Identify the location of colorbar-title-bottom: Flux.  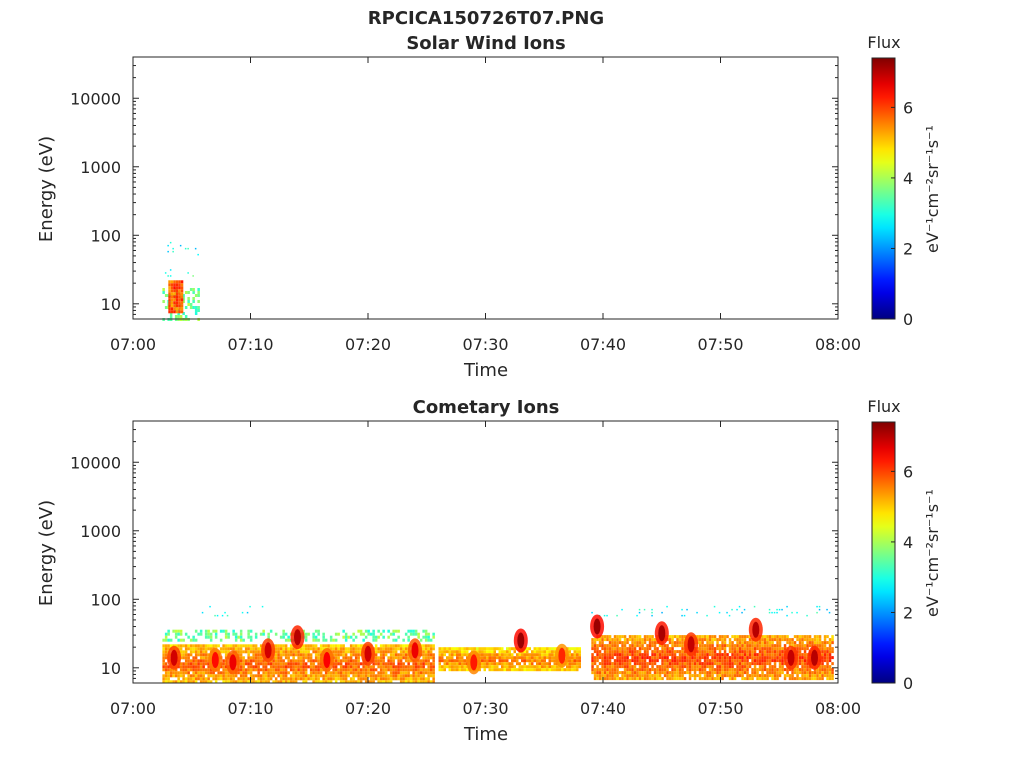
(883, 406).